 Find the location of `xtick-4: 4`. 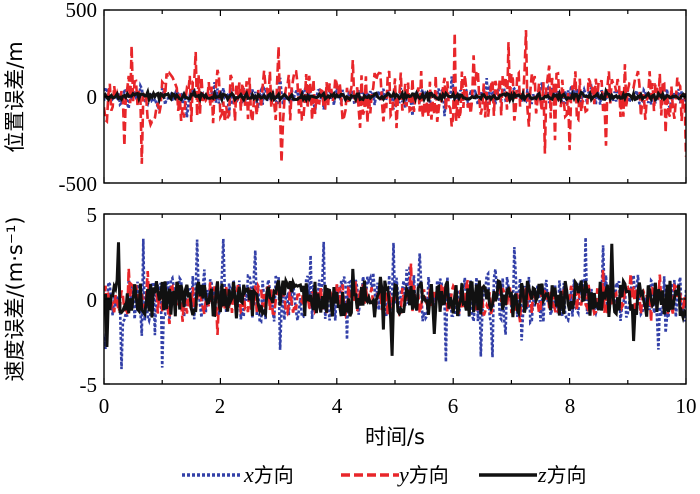

xtick-4: 4 is located at coordinates (337, 406).